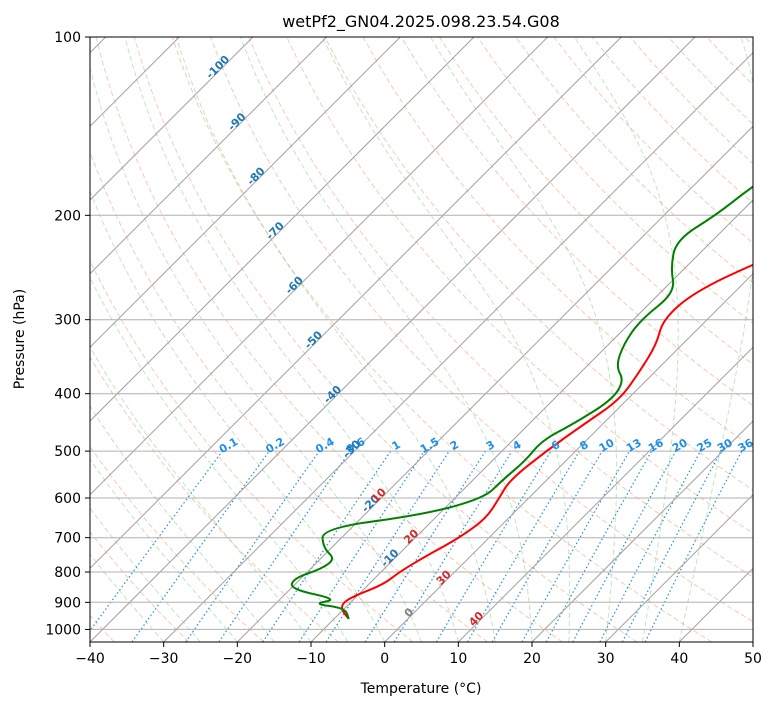 Image resolution: width=775 pixels, height=708 pixels. What do you see at coordinates (67, 499) in the screenshot?
I see `y-tick-label: 600` at bounding box center [67, 499].